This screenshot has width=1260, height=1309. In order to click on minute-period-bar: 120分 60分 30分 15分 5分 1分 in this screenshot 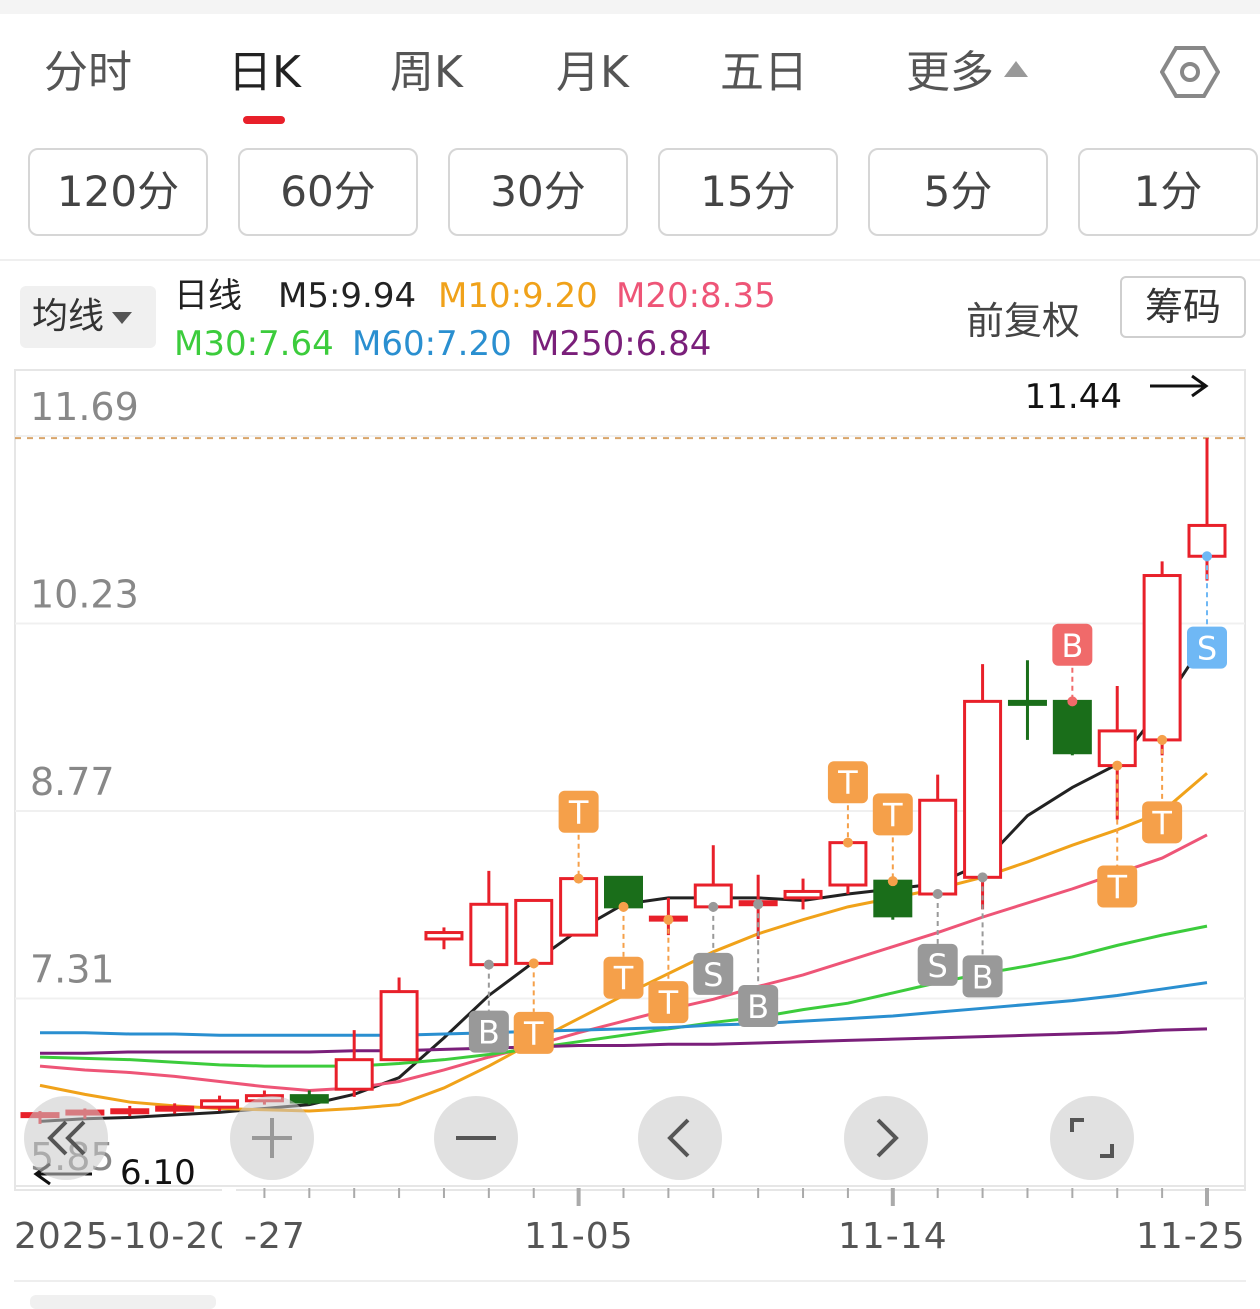, I will do `click(630, 194)`.